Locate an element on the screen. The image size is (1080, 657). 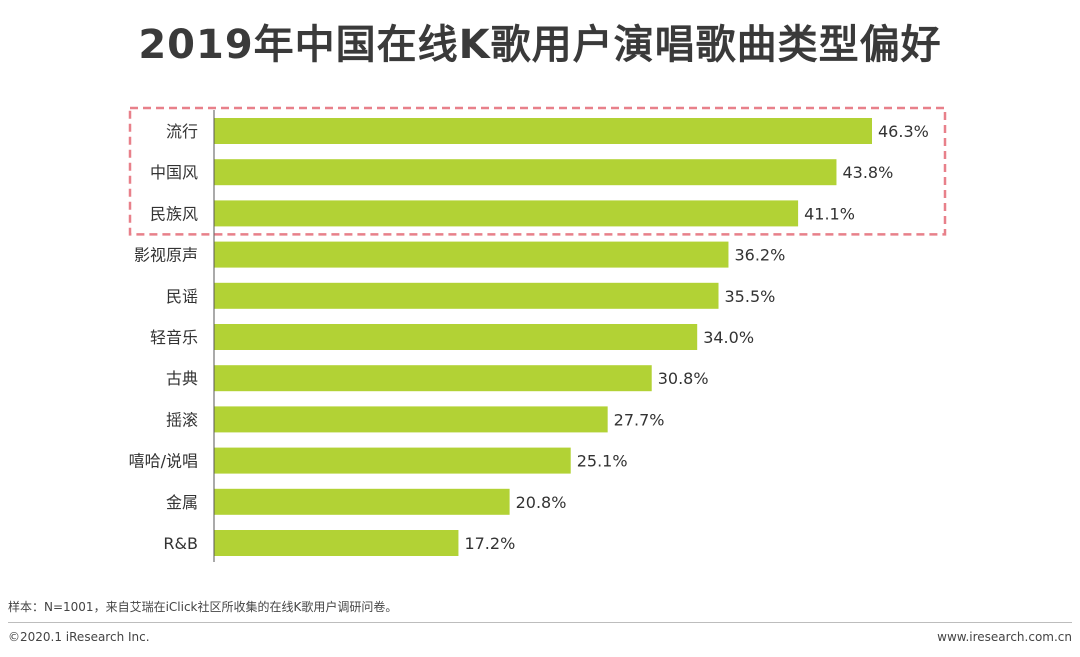
category-label: 流行 is located at coordinates (182, 131).